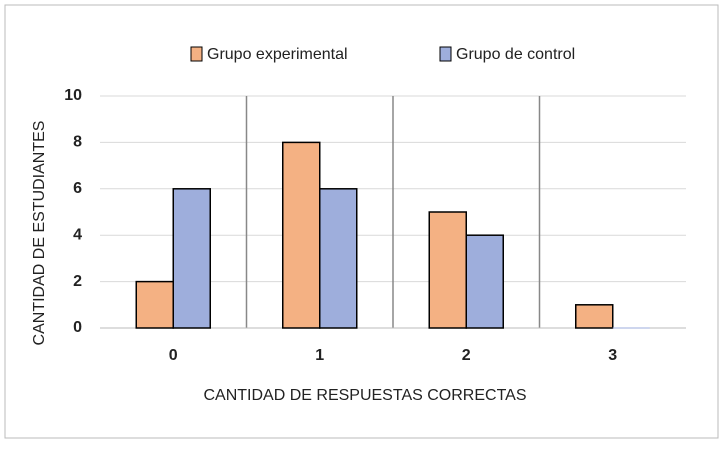  What do you see at coordinates (319, 355) in the screenshot?
I see `x-tick-label: 1` at bounding box center [319, 355].